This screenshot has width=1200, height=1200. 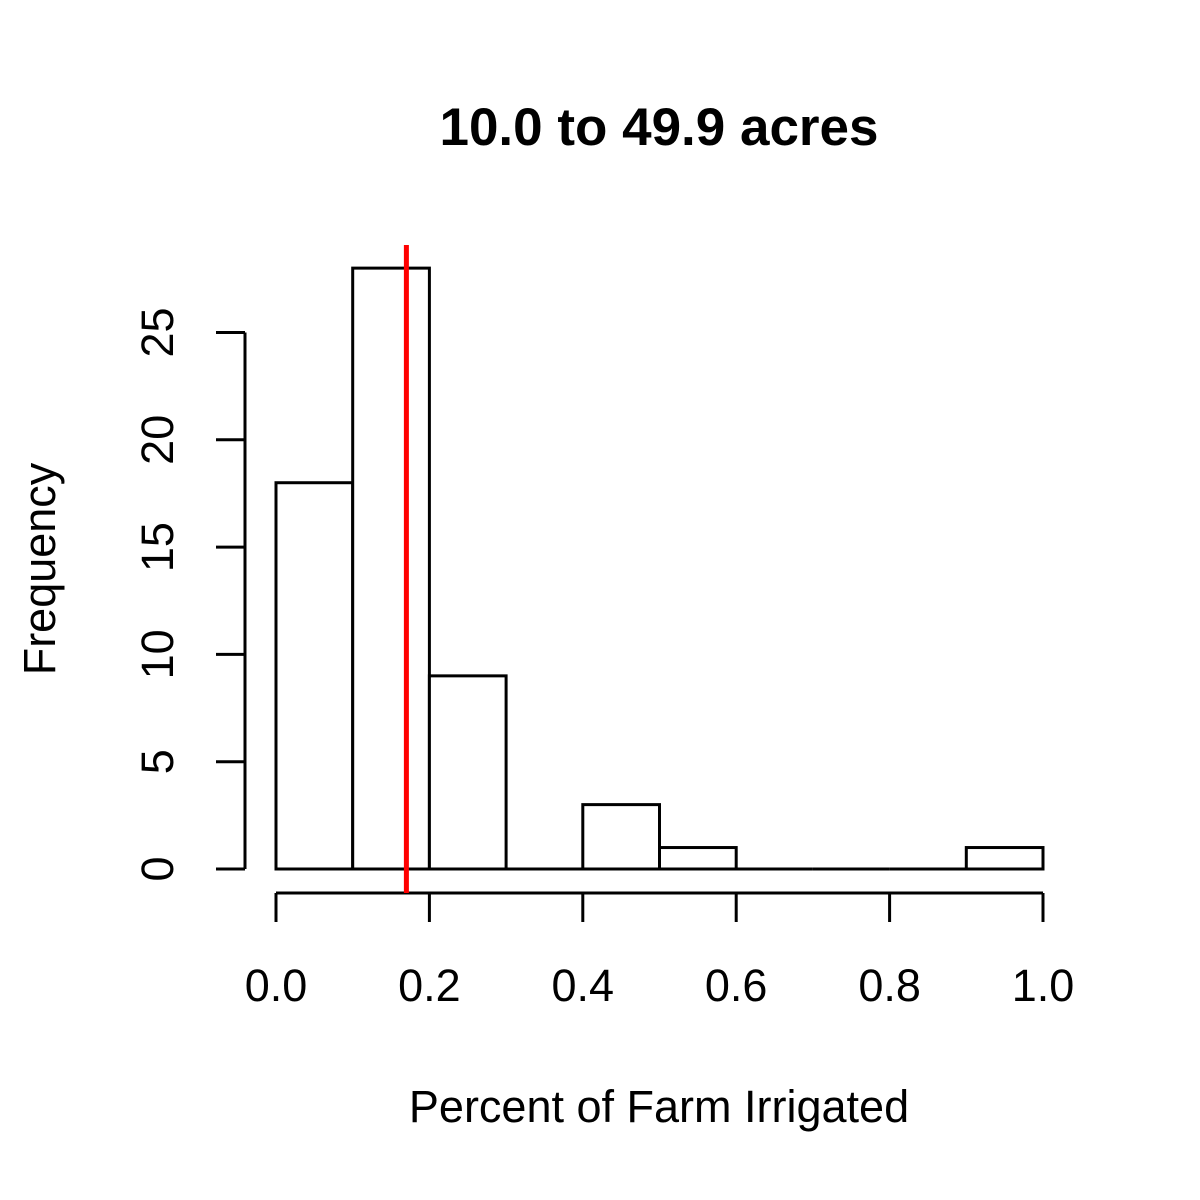 I want to click on y-tick-label: 15, so click(x=157, y=547).